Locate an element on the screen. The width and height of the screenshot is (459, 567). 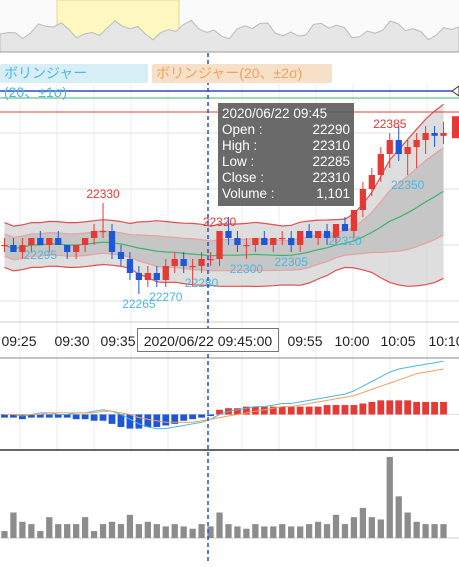
price-annotation-label: 22330 is located at coordinates (103, 194).